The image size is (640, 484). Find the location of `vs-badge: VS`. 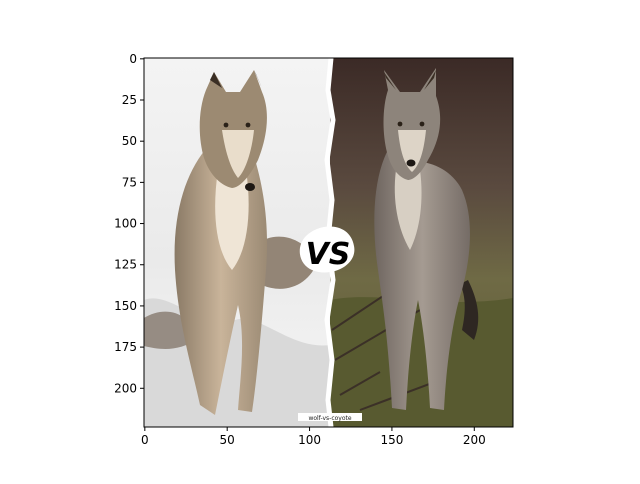

vs-badge: VS is located at coordinates (327, 249).